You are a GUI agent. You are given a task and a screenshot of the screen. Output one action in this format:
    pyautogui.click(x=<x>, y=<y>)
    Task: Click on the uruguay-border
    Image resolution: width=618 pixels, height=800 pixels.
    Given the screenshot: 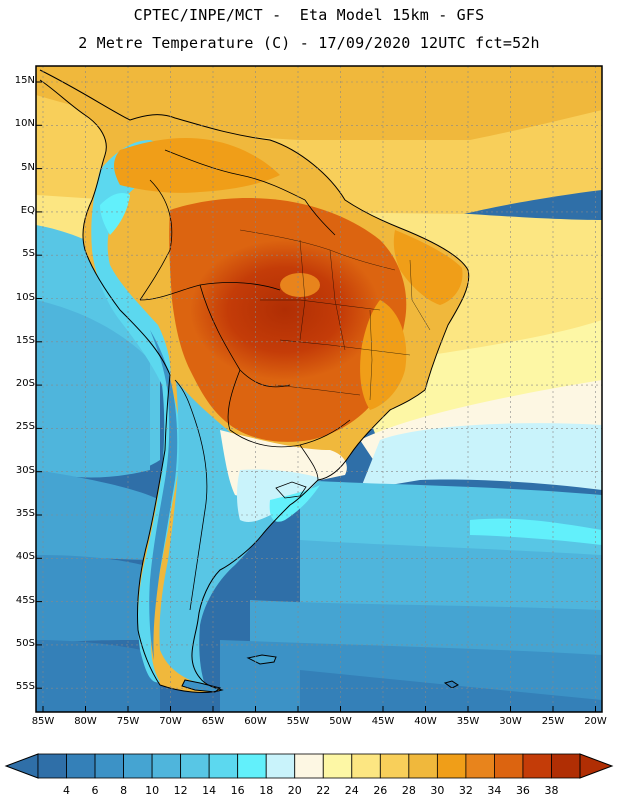 What is the action you would take?
    pyautogui.click(x=309, y=462)
    